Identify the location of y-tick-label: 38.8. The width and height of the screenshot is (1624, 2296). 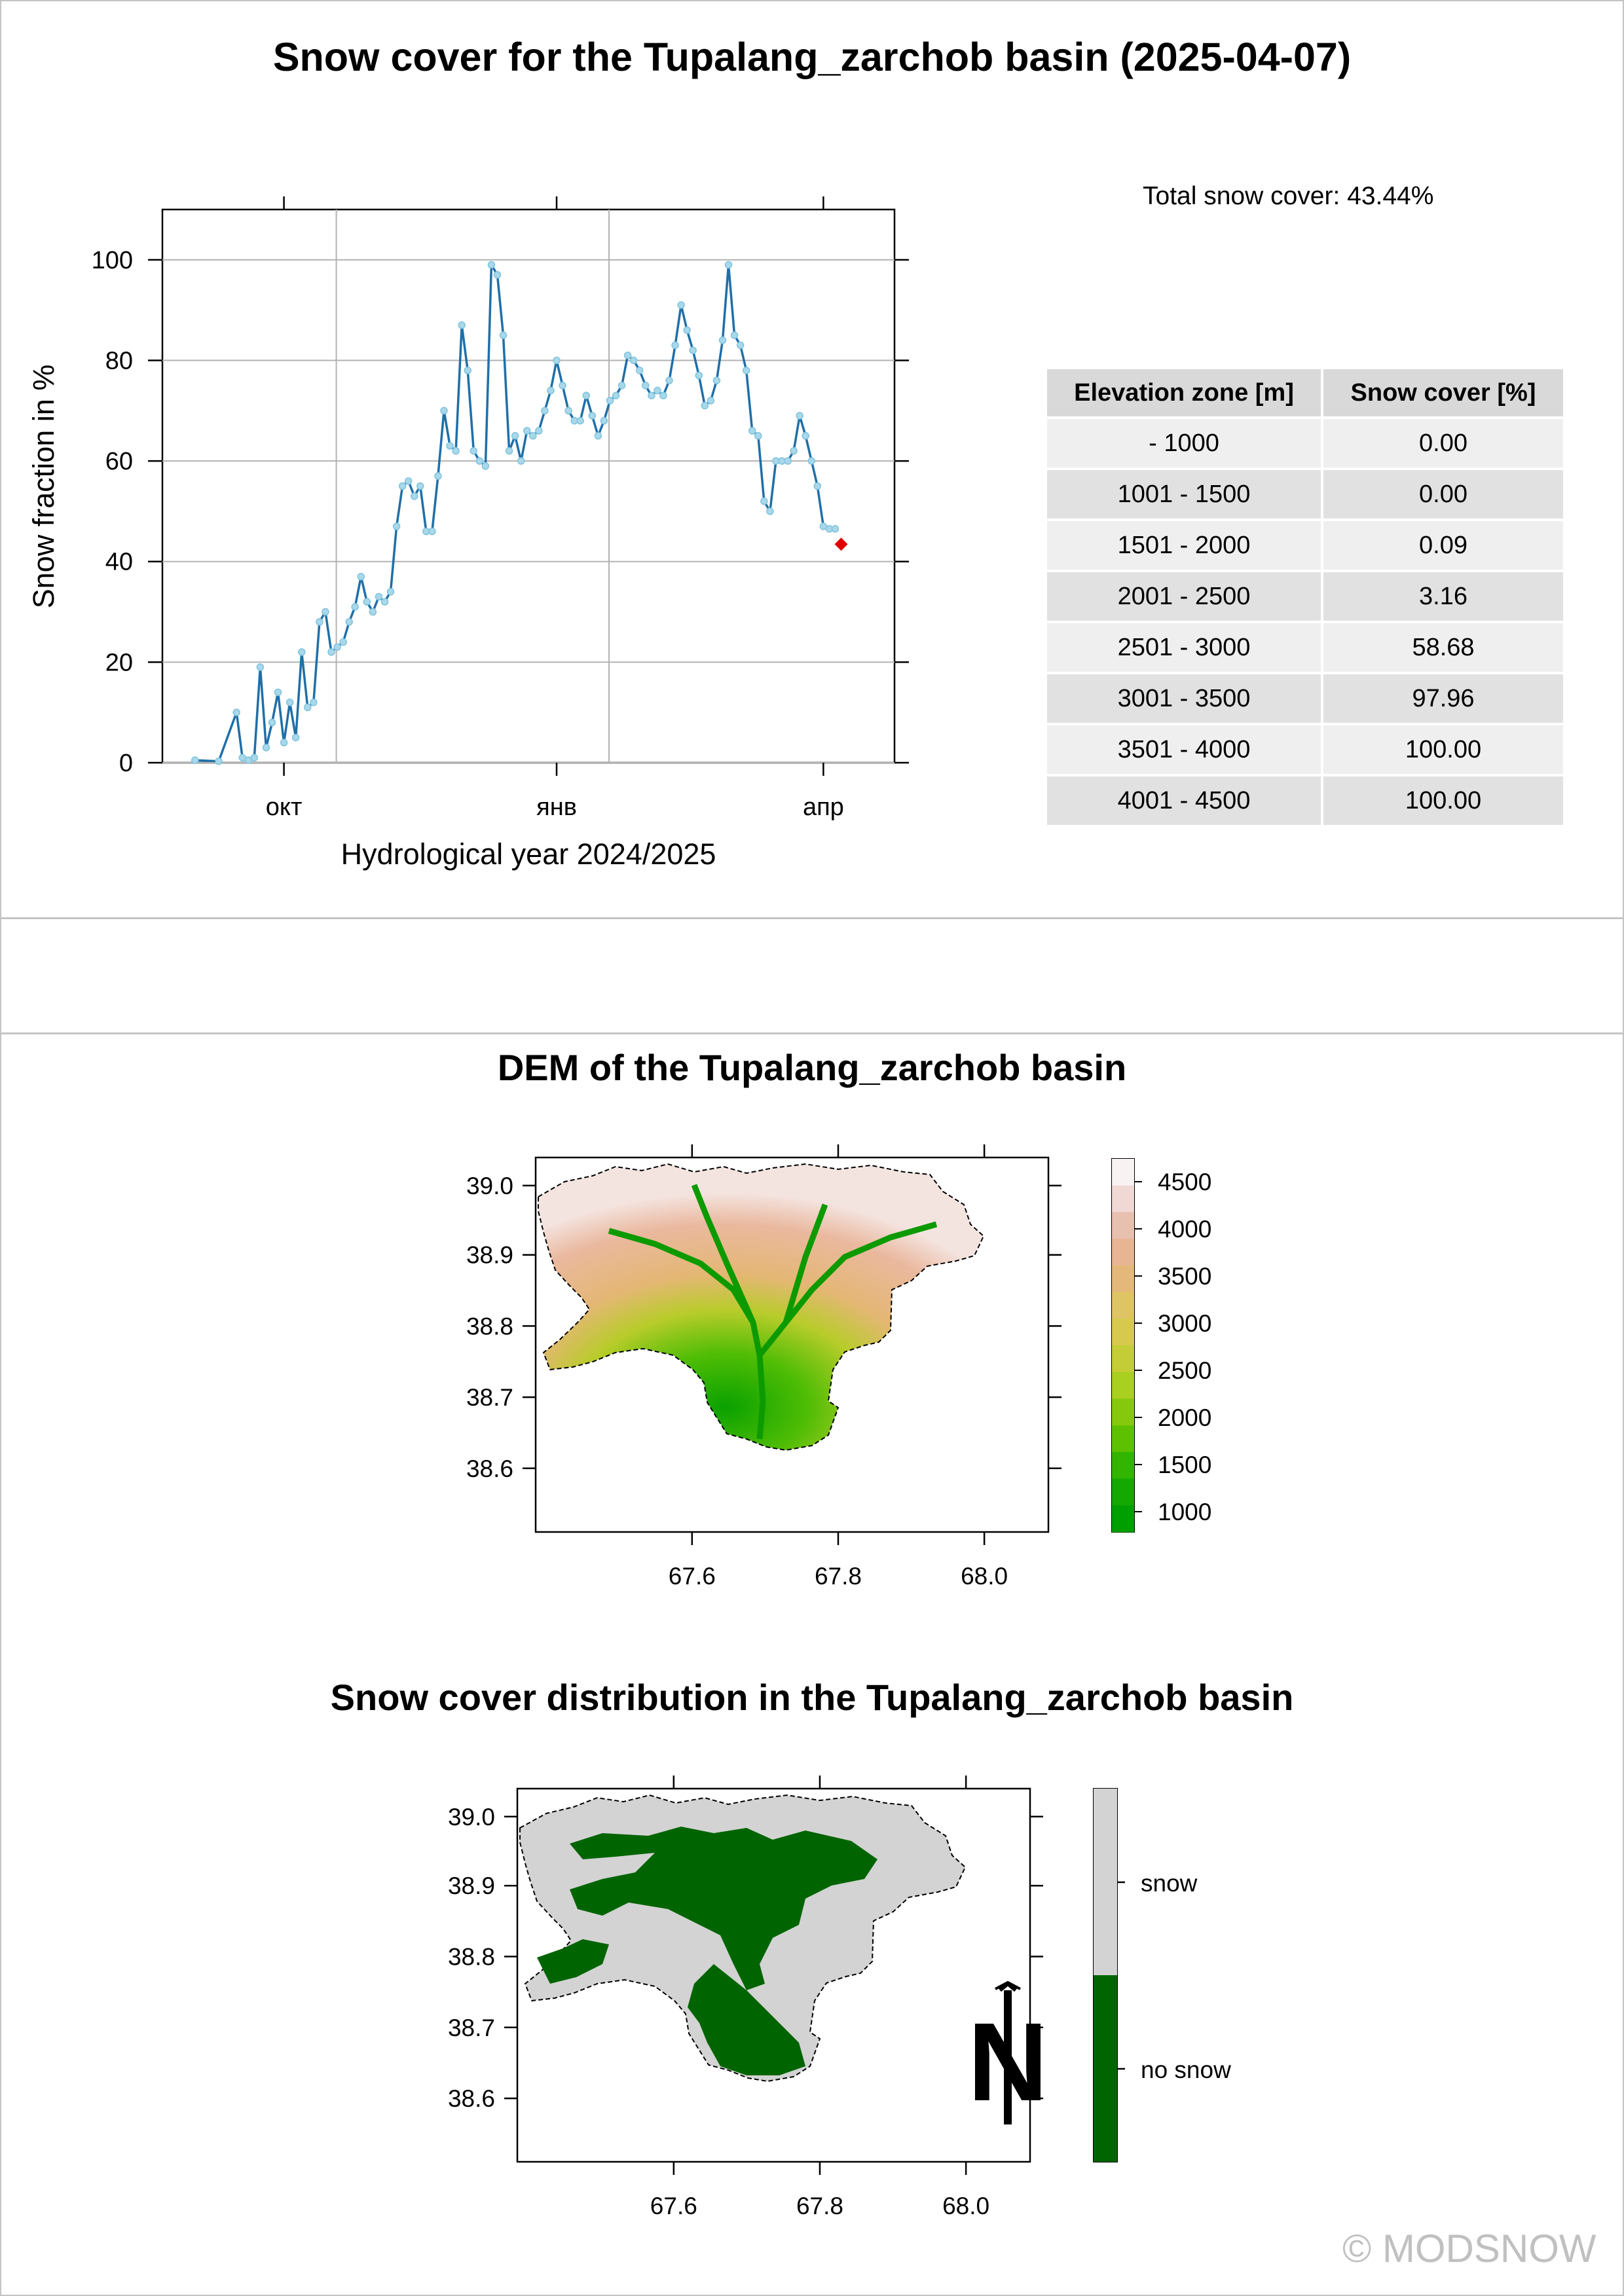
(489, 1326).